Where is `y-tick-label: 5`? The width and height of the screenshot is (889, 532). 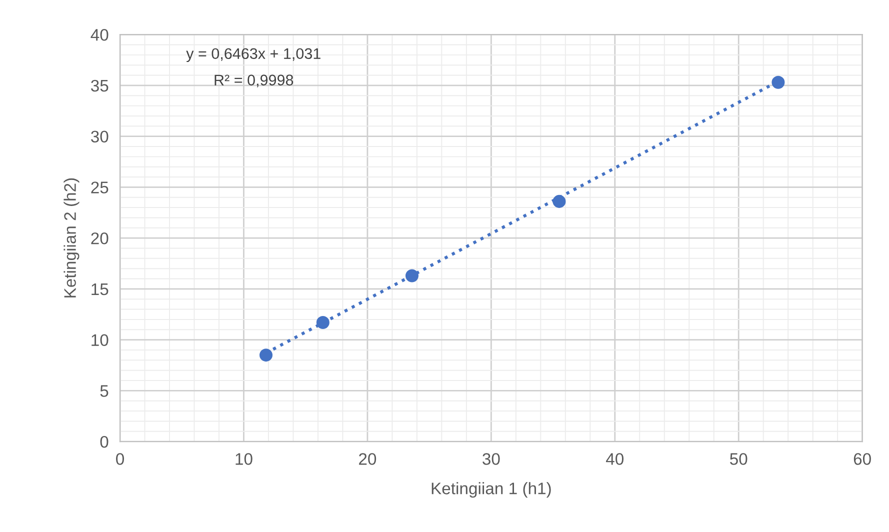 y-tick-label: 5 is located at coordinates (104, 391).